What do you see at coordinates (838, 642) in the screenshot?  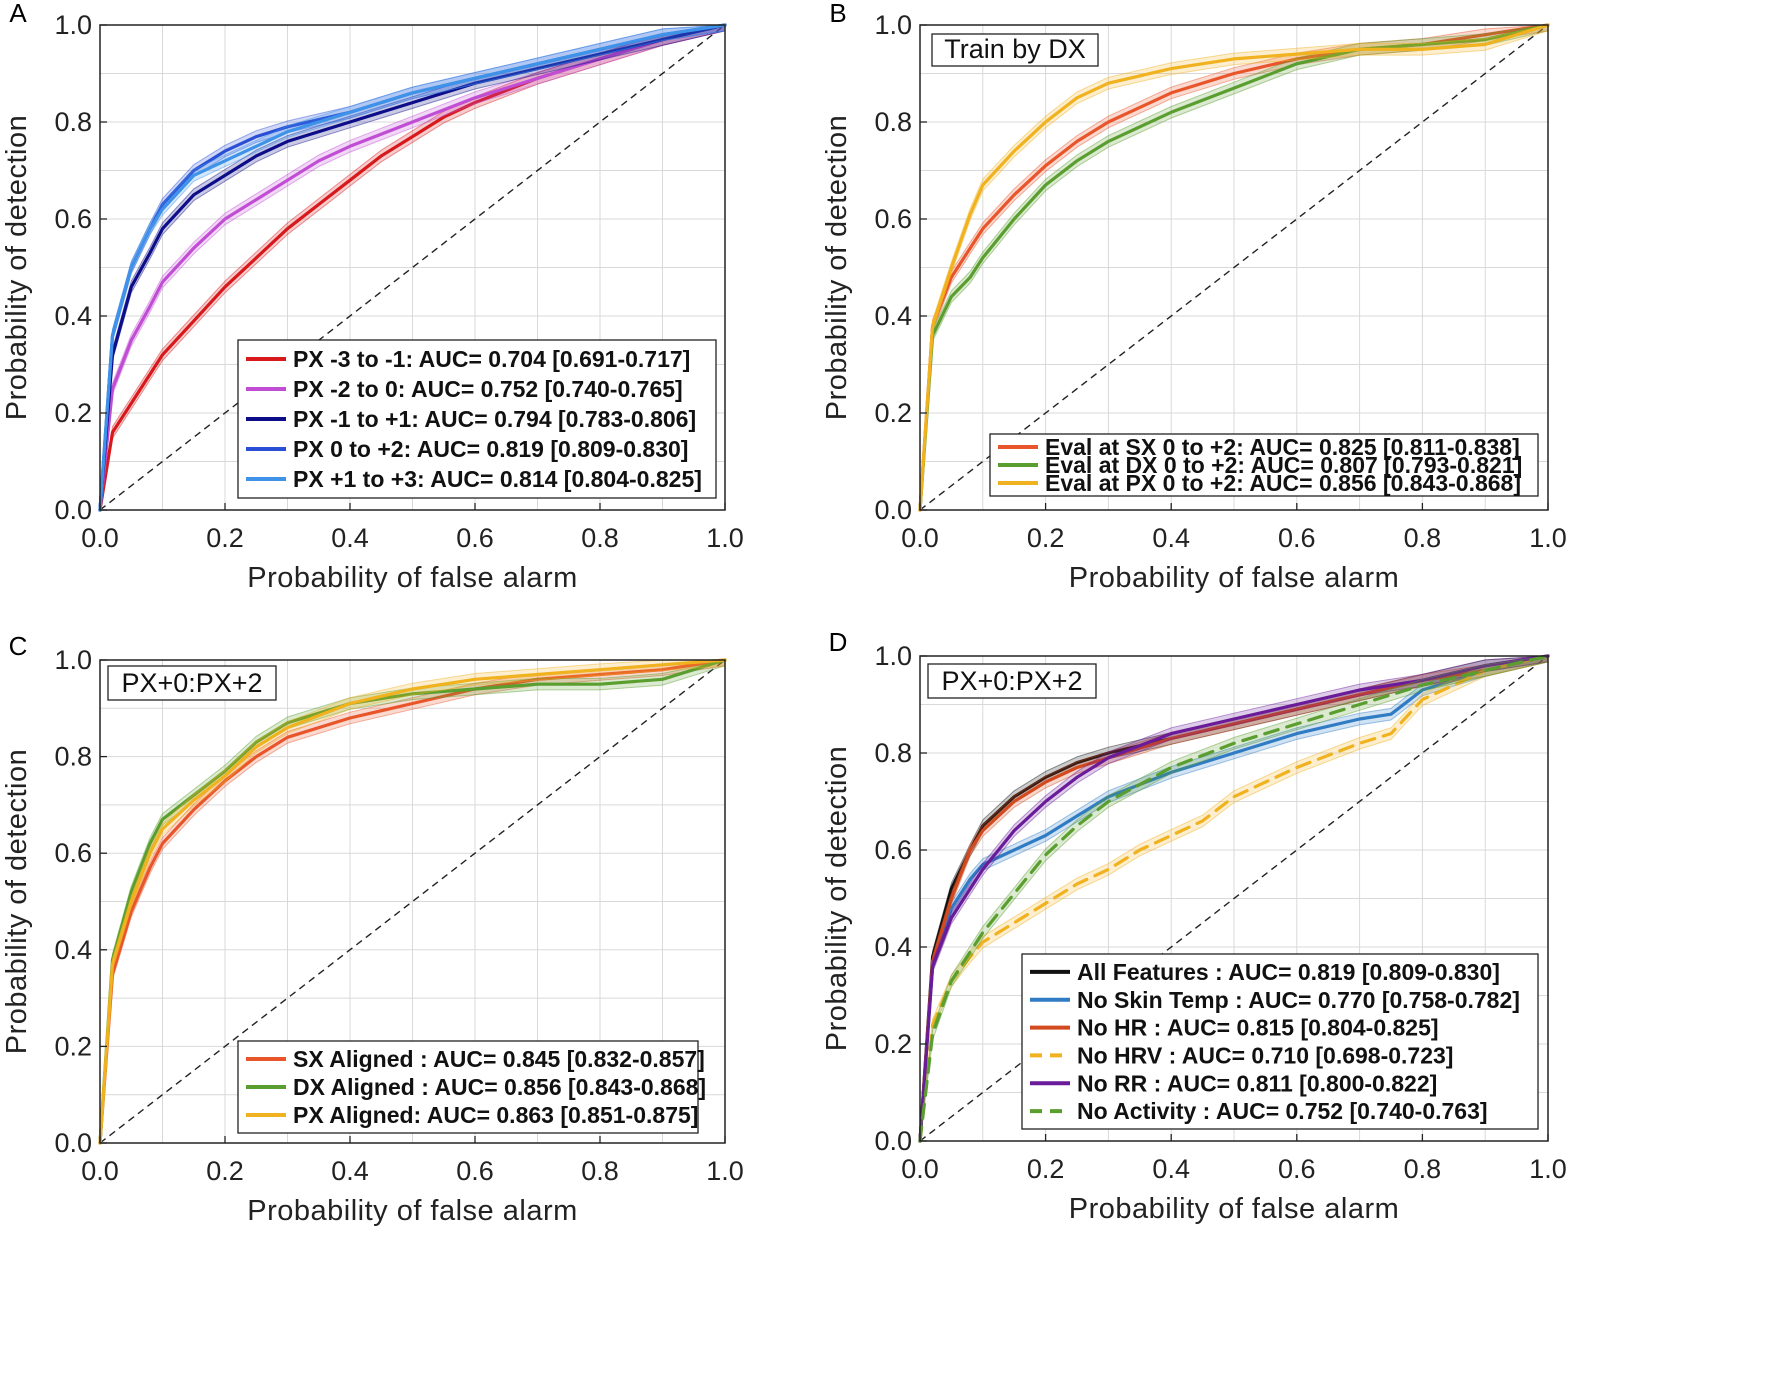 I see `panel-letter: D` at bounding box center [838, 642].